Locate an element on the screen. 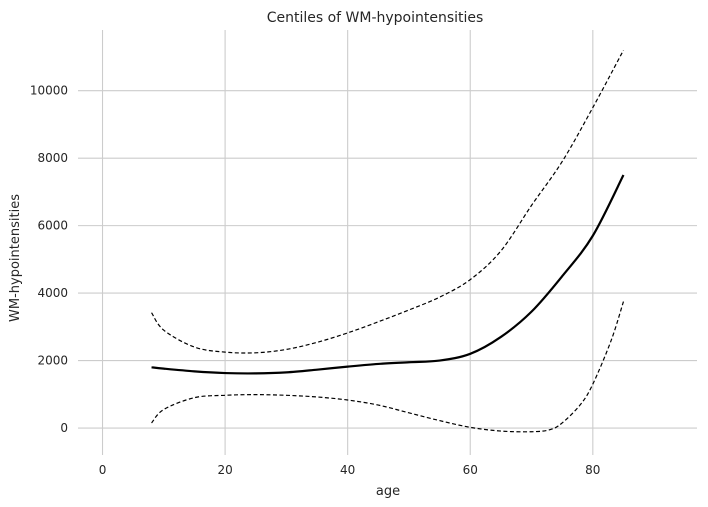 This screenshot has width=708, height=507. chart-title: Centiles of WM-hypointensities is located at coordinates (375, 18).